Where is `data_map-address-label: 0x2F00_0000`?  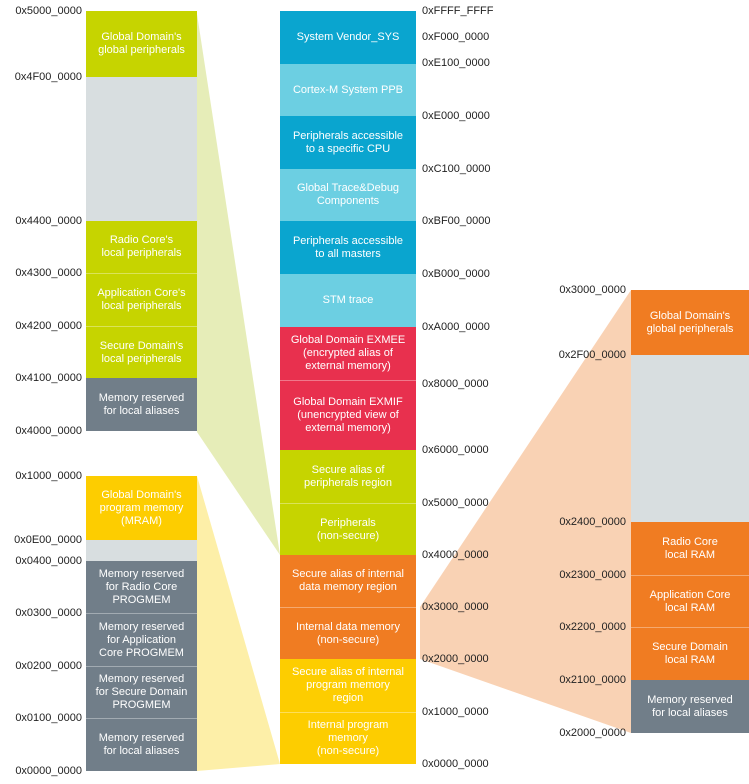
data_map-address-label: 0x2F00_0000 is located at coordinates (592, 355).